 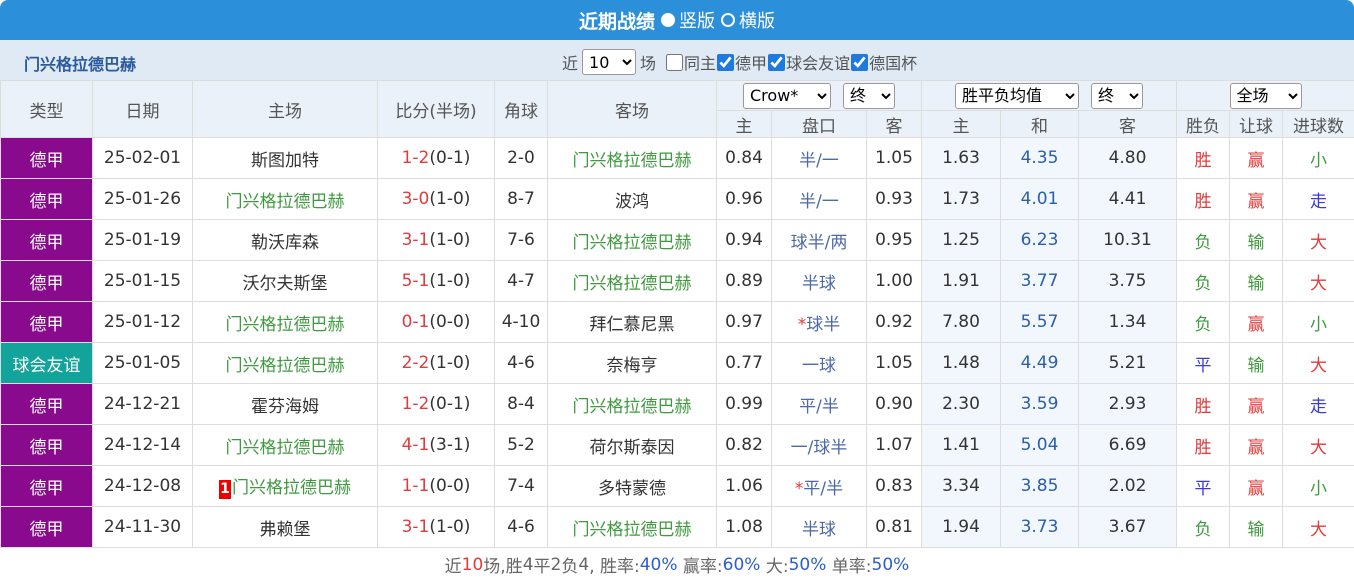 I want to click on summary-part: 60%, so click(x=742, y=565).